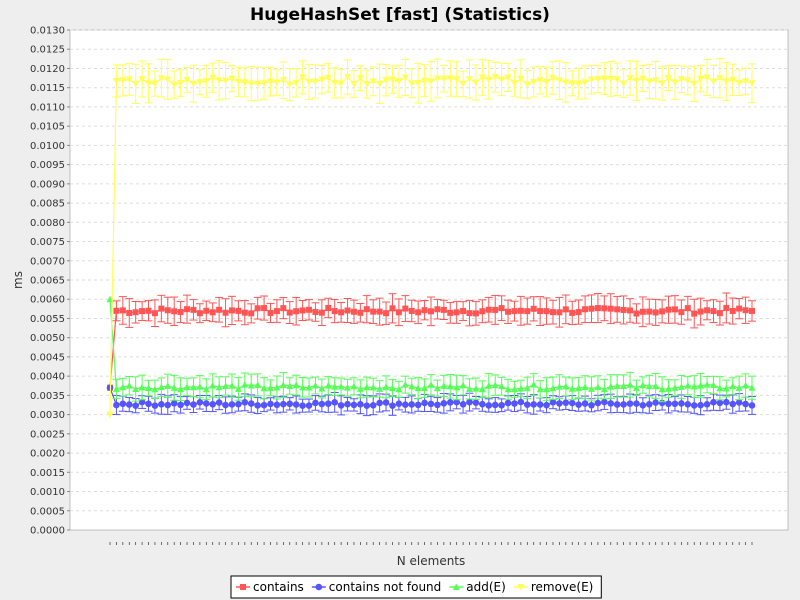 The width and height of the screenshot is (800, 600). Describe the element at coordinates (47, 165) in the screenshot. I see `y-tick-label: 0.0095` at that location.